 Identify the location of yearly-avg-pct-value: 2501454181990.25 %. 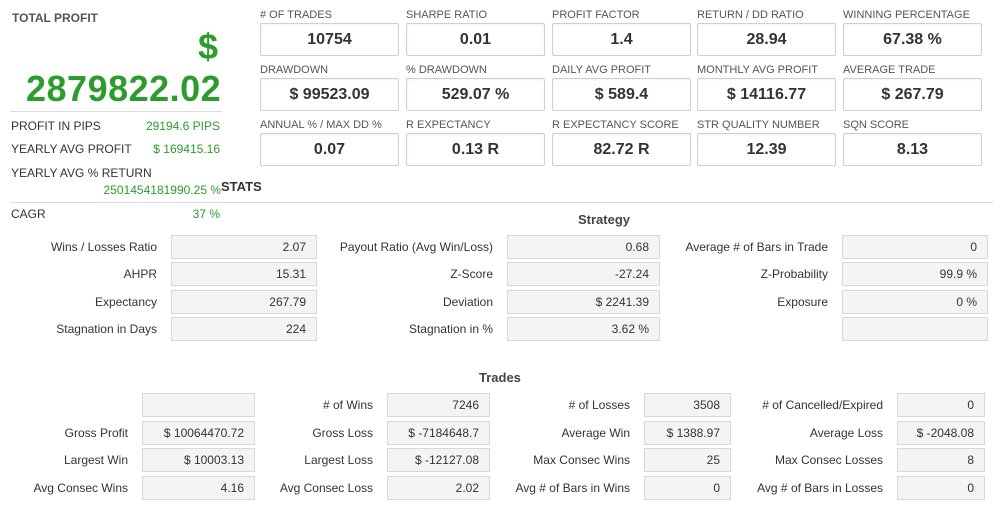
(162, 190).